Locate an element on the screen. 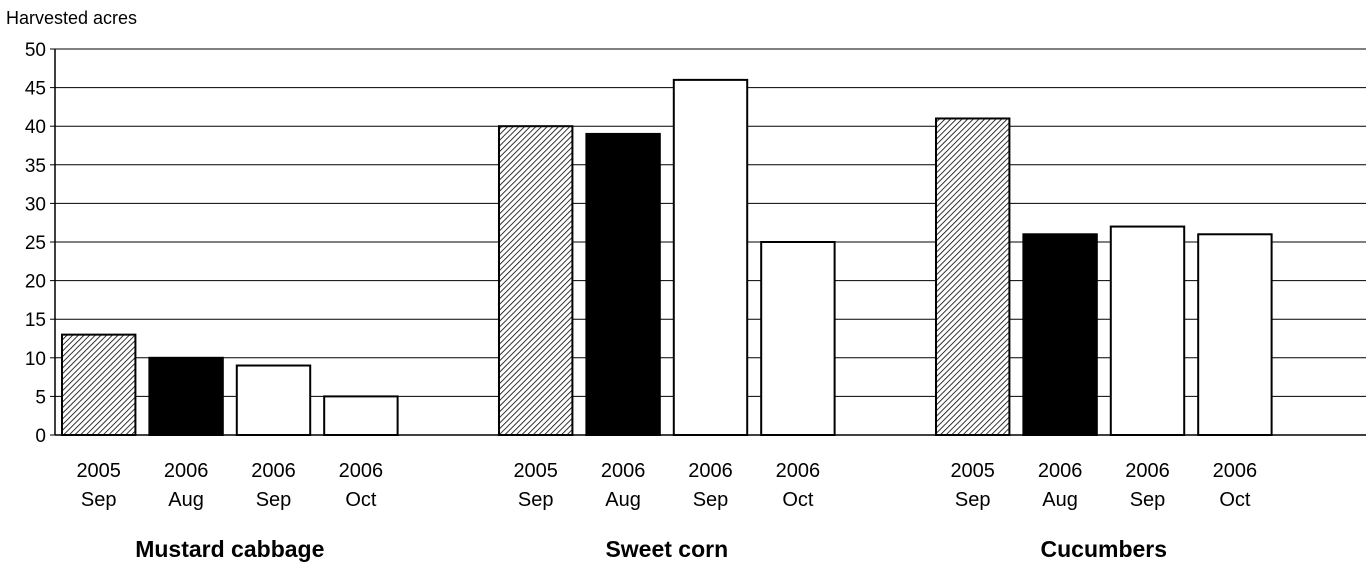 This screenshot has width=1372, height=565. group-labels: Mustard cabbage Sweet corn Cucumbers is located at coordinates (651, 549).